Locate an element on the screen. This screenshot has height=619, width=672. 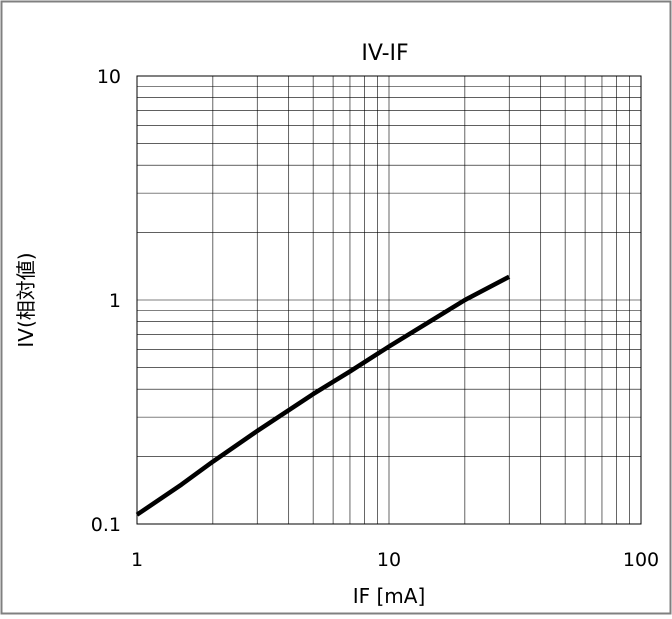
x-tick-label: 100 is located at coordinates (641, 560).